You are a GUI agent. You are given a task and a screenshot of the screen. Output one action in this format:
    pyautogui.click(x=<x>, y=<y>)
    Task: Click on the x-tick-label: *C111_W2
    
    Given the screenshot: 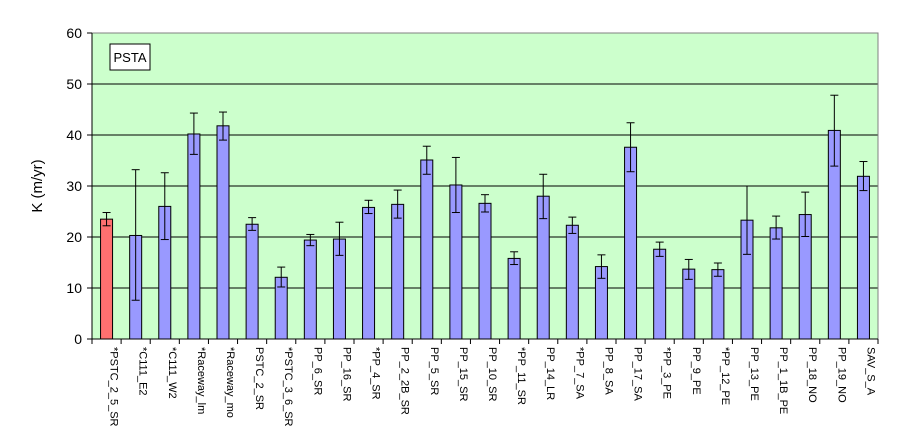 What is the action you would take?
    pyautogui.click(x=172, y=373)
    